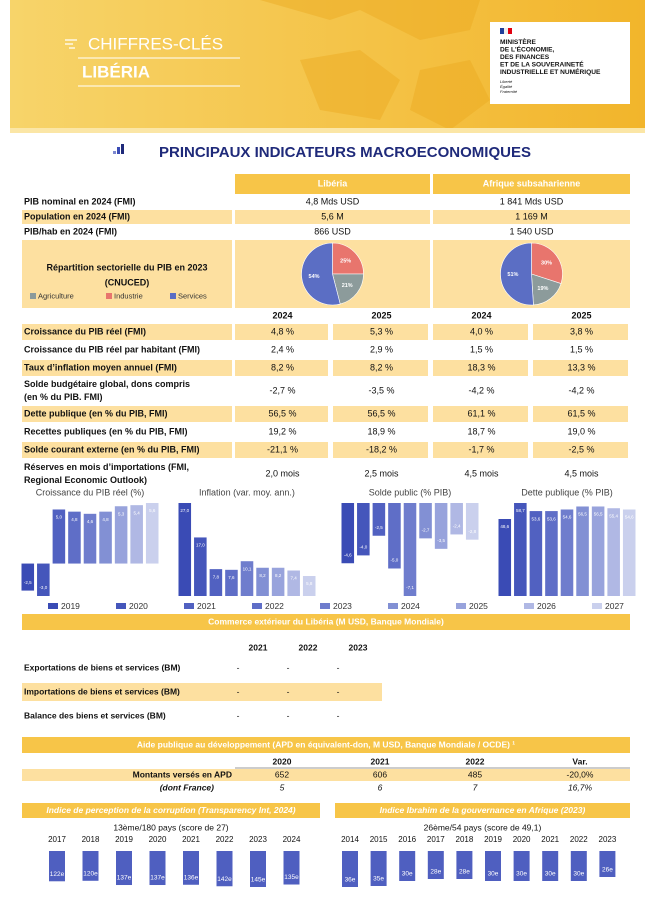 The image size is (655, 921). Describe the element at coordinates (481, 315) in the screenshot. I see `year-header: 2024` at that location.